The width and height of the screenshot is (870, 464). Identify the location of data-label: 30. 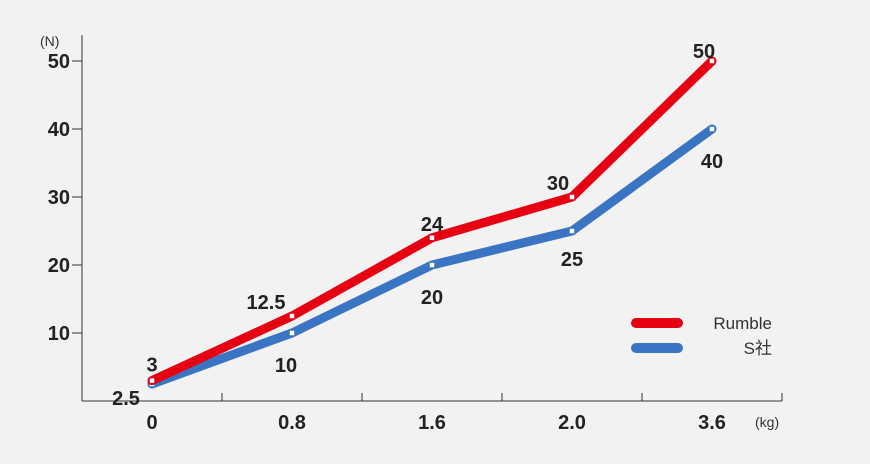
(558, 184).